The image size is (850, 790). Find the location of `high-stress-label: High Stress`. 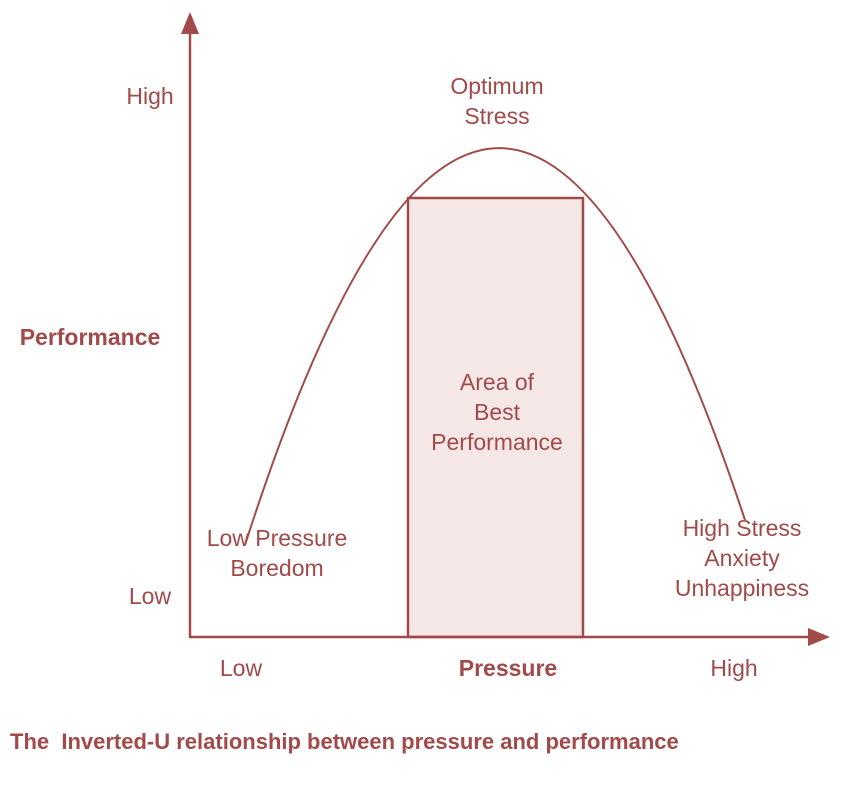

high-stress-label: High Stress is located at coordinates (742, 528).